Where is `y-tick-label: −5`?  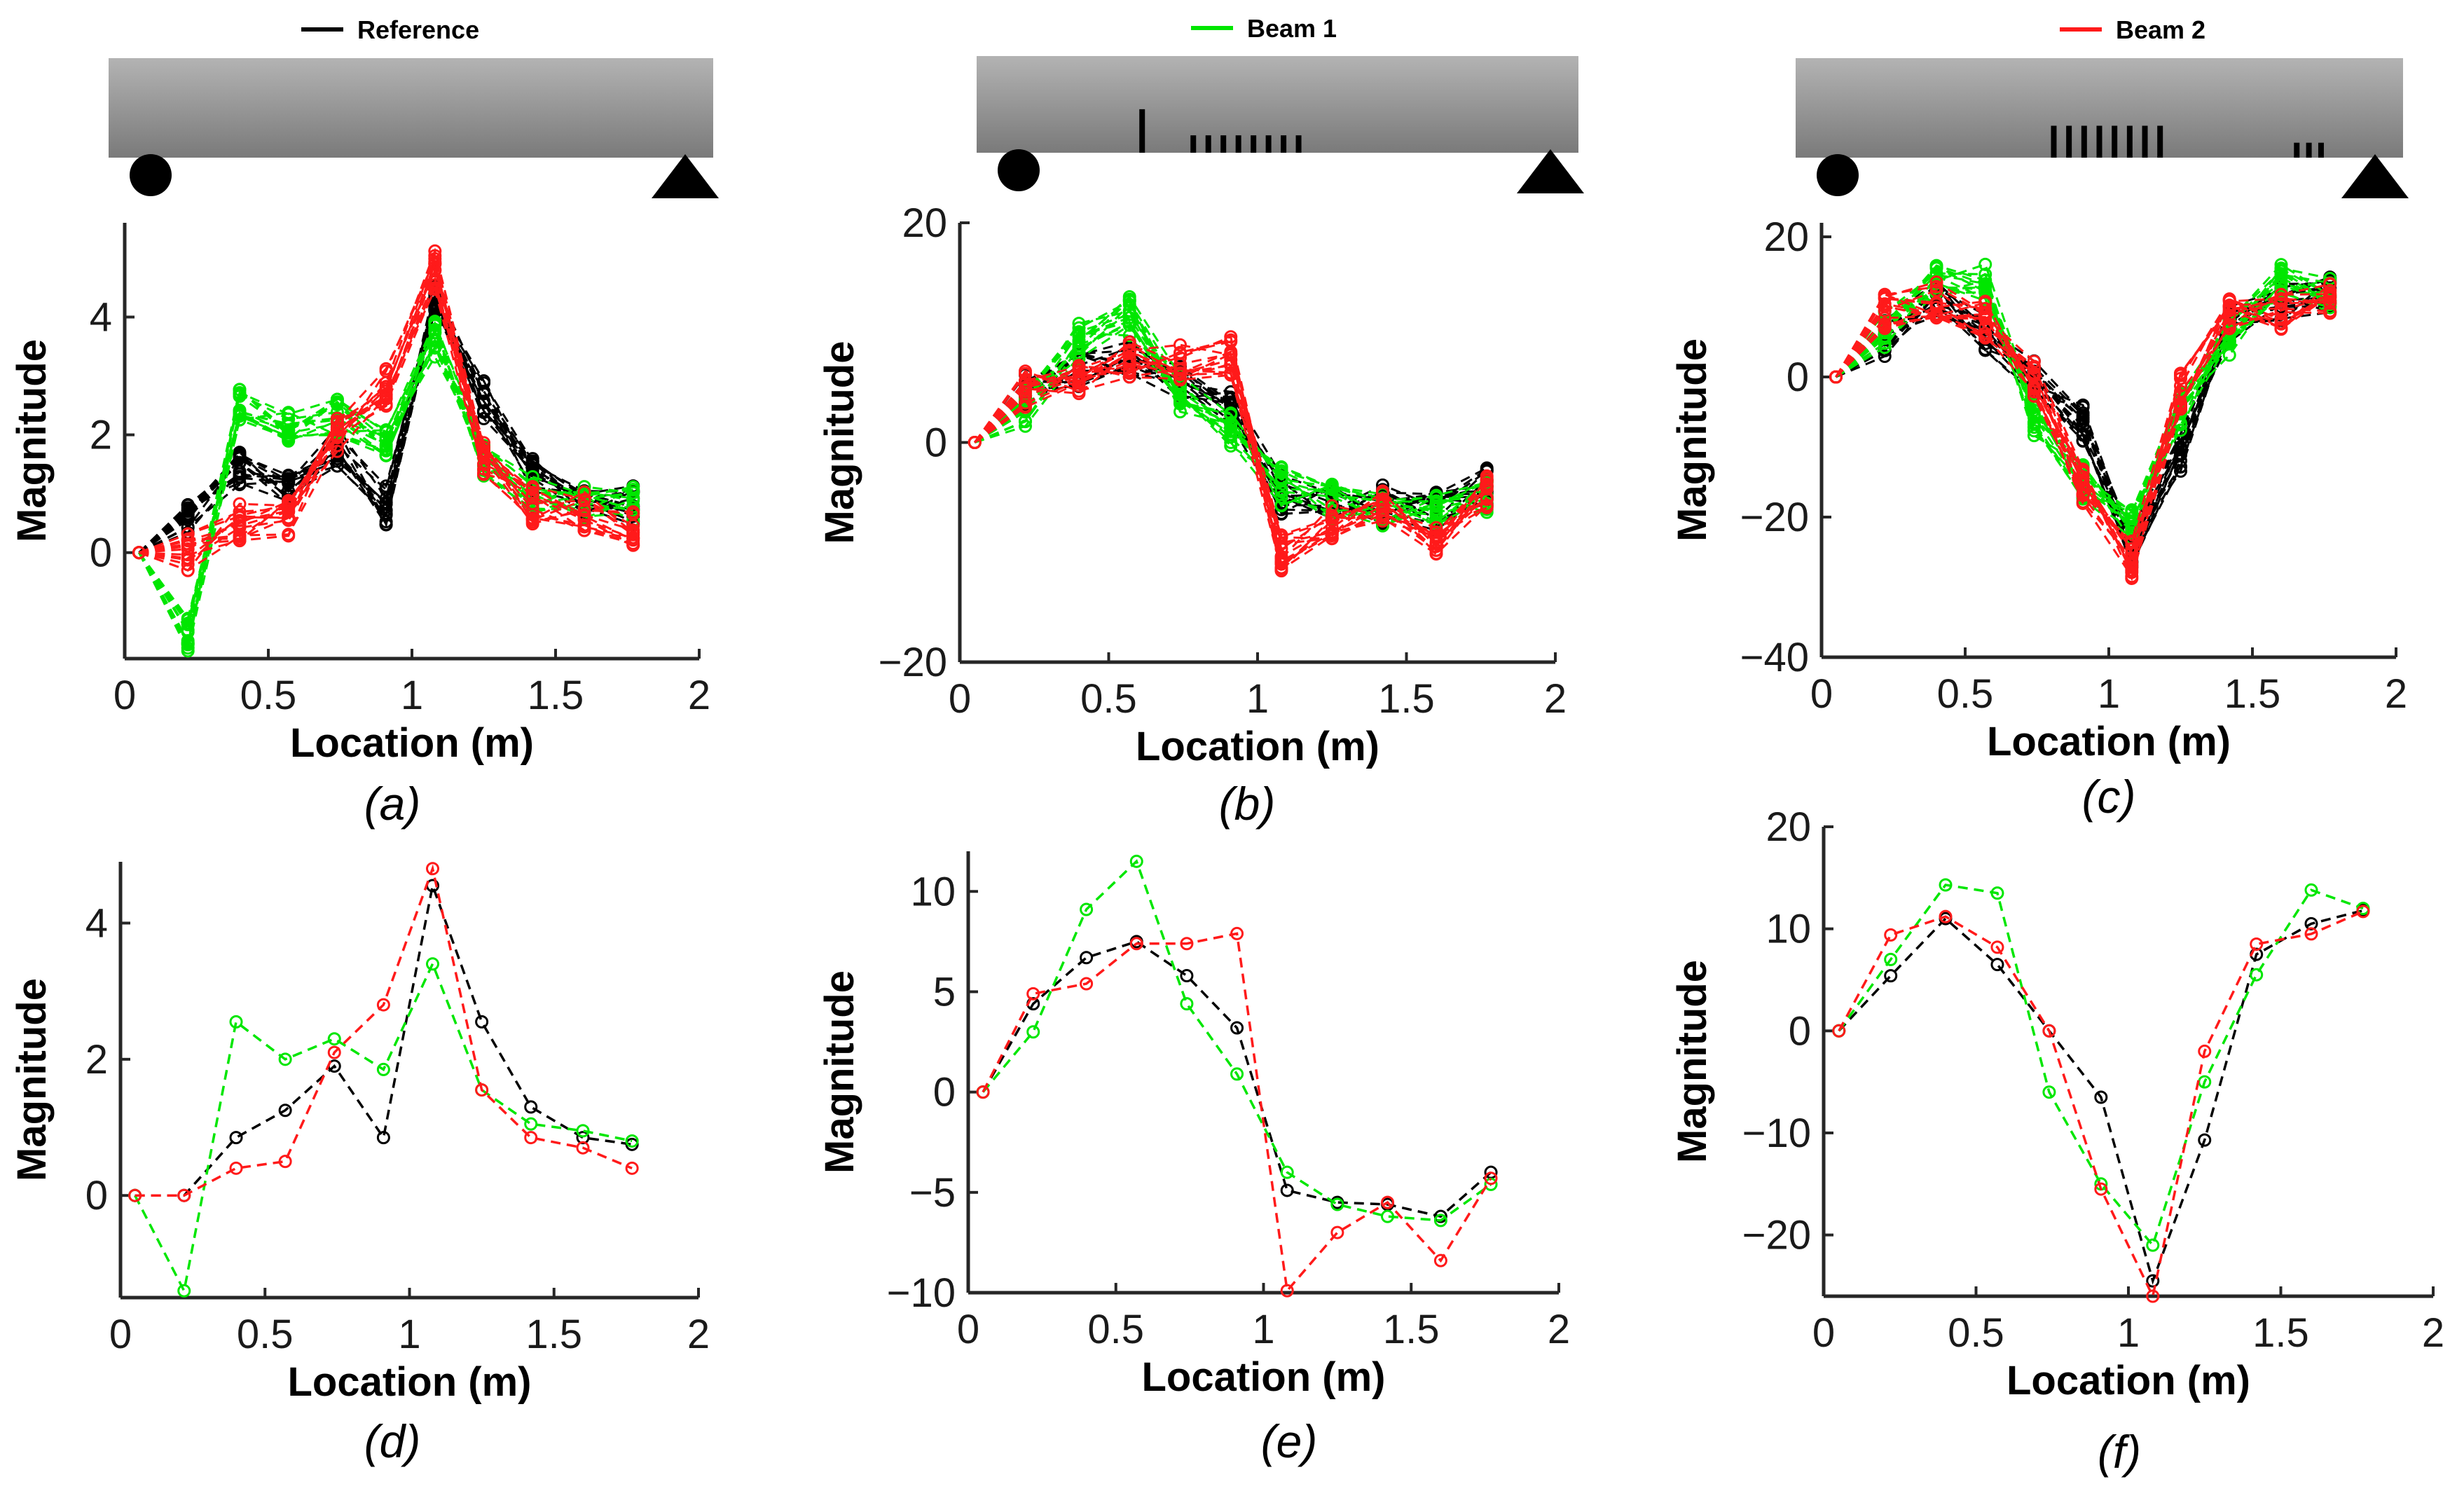
y-tick-label: −5 is located at coordinates (932, 1193).